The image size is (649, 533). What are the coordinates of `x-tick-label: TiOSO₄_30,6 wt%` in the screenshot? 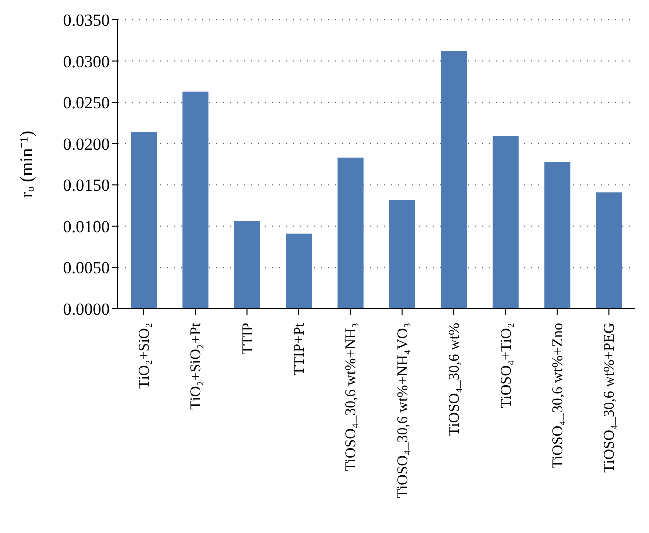 It's located at (455, 379).